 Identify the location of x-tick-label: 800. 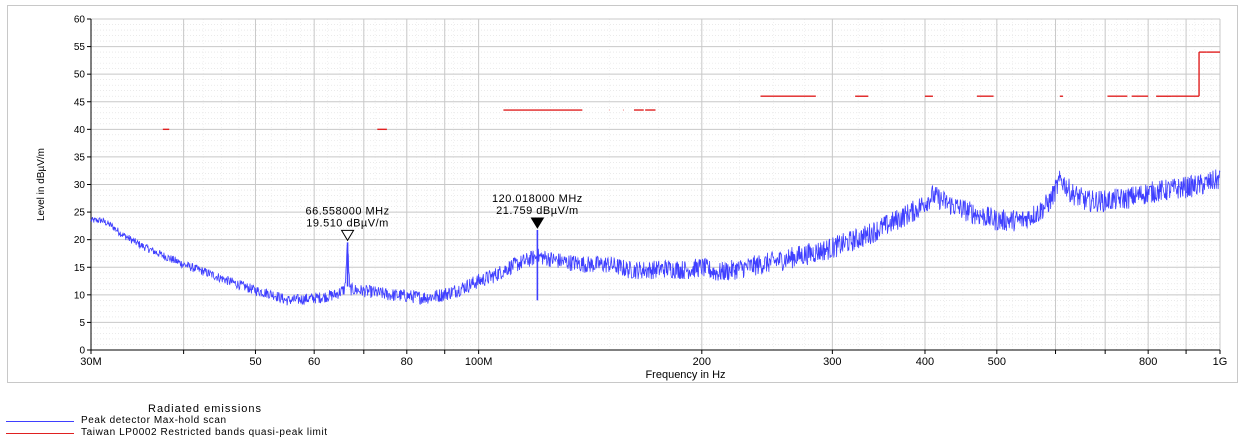
(1148, 362).